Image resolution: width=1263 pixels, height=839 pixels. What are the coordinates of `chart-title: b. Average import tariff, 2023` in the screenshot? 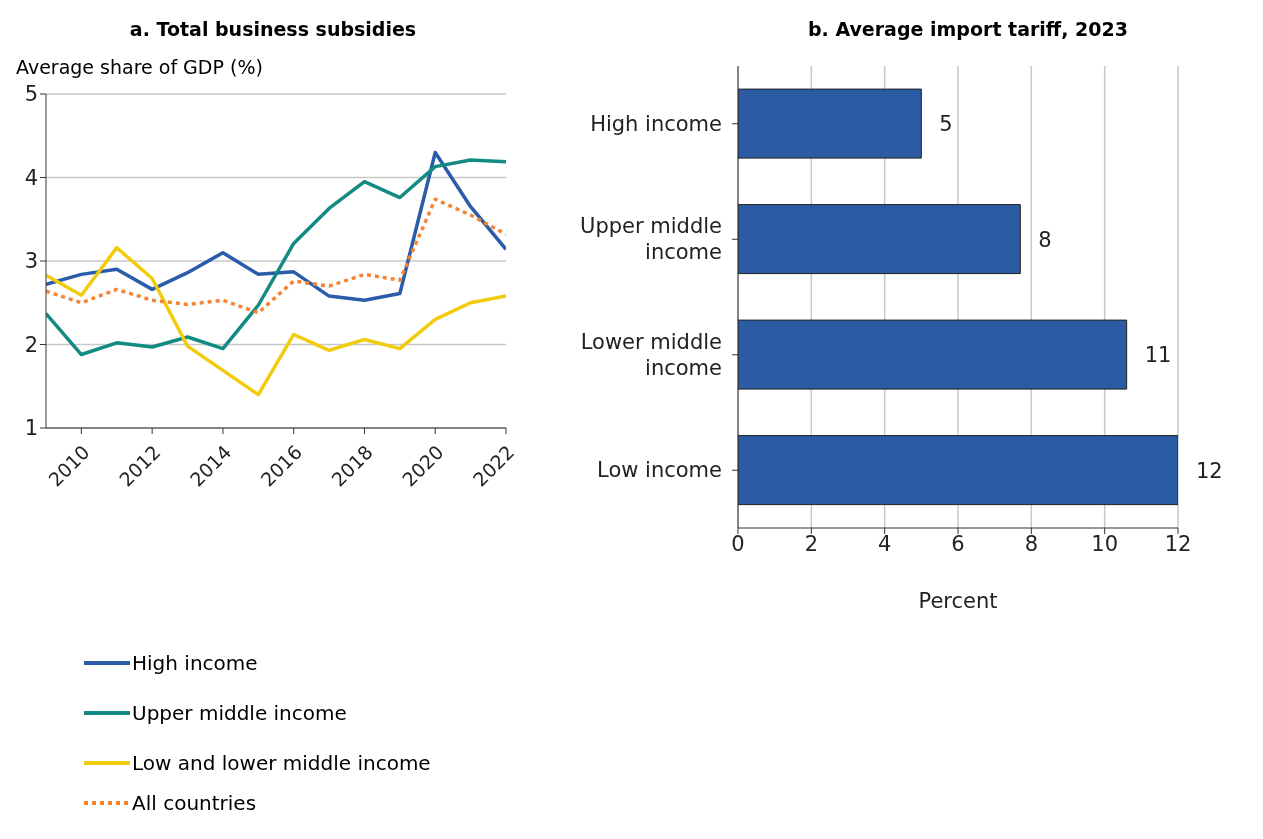 It's located at (968, 29).